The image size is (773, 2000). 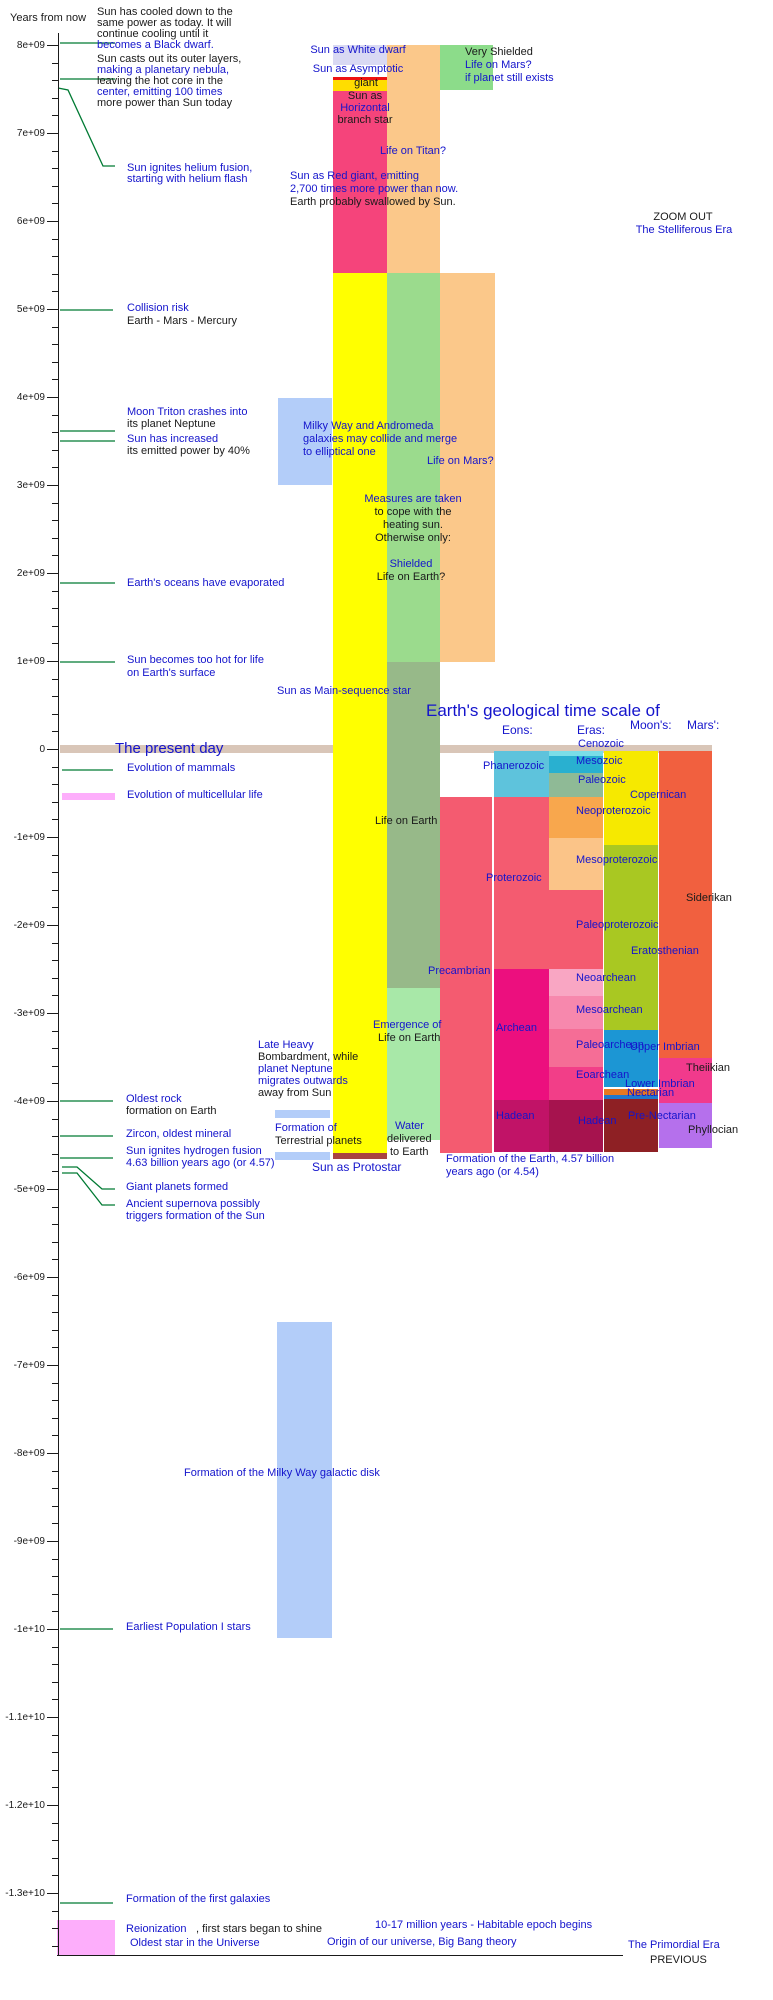 What do you see at coordinates (516, 1028) in the screenshot?
I see `archean-label: Archean` at bounding box center [516, 1028].